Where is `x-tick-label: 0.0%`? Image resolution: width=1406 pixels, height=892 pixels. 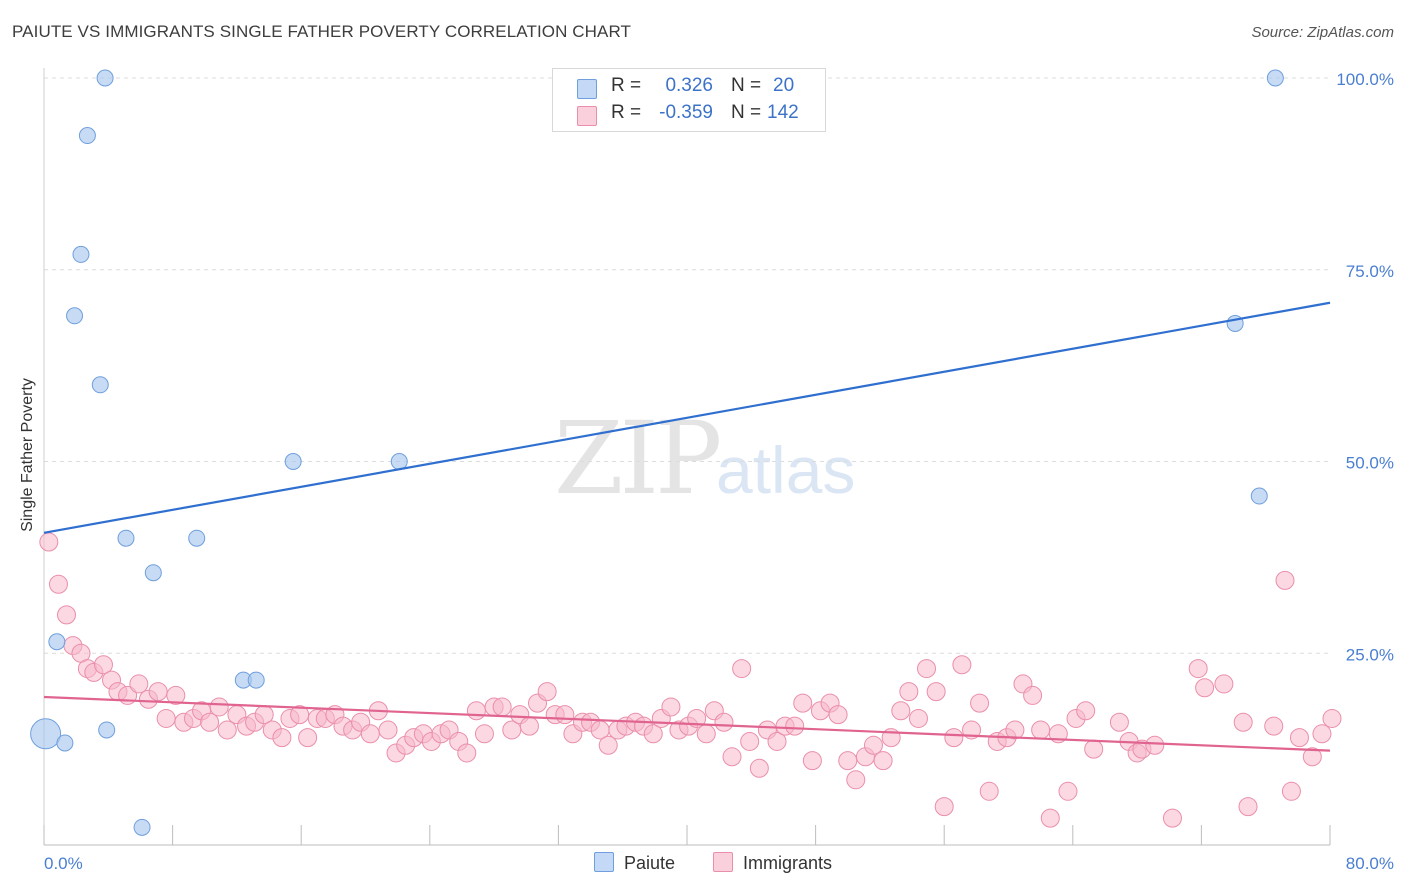 x-tick-label: 0.0% is located at coordinates (63, 863).